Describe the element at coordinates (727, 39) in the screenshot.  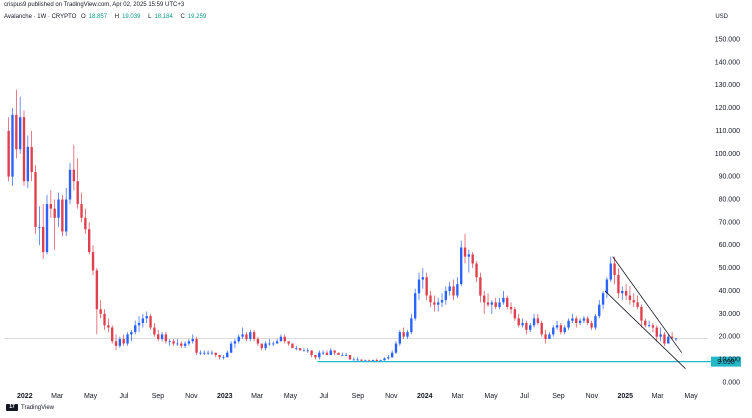
I see `y-tick-label: 150.000` at that location.